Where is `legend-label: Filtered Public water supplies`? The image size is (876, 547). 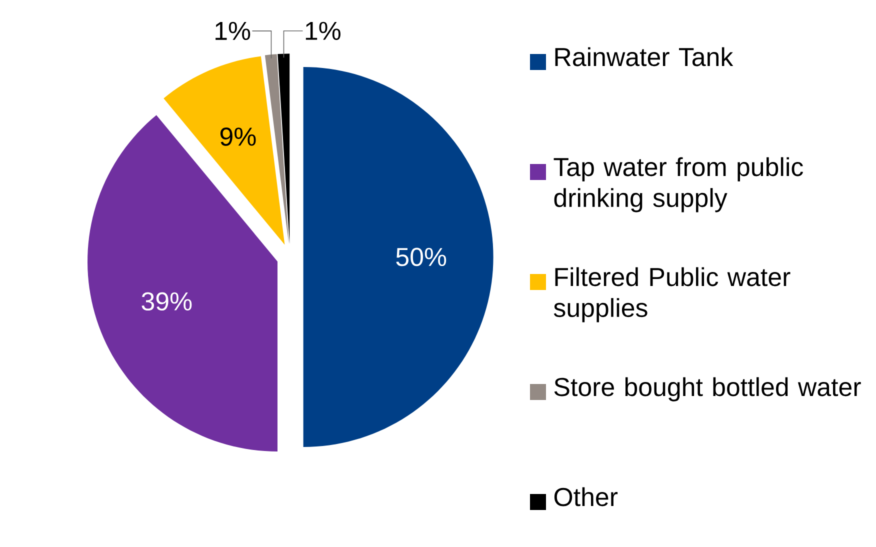
legend-label: Filtered Public water supplies is located at coordinates (672, 294).